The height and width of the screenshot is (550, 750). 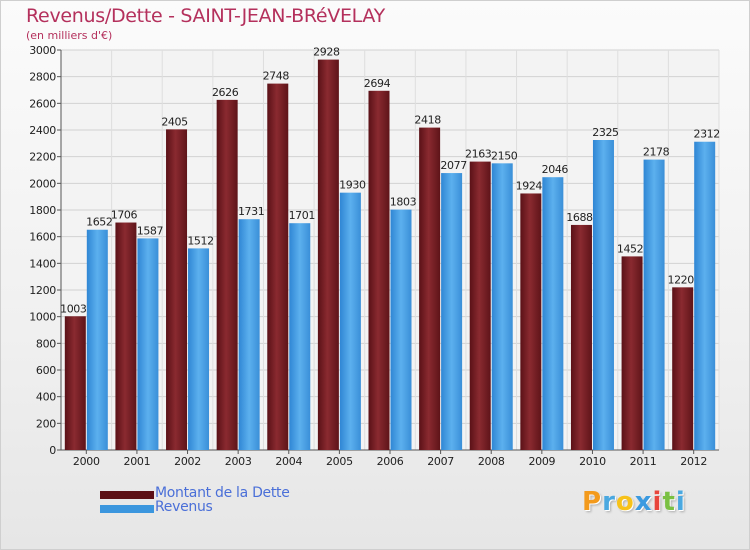 I want to click on y-tick-label: 2400, so click(x=42, y=130).